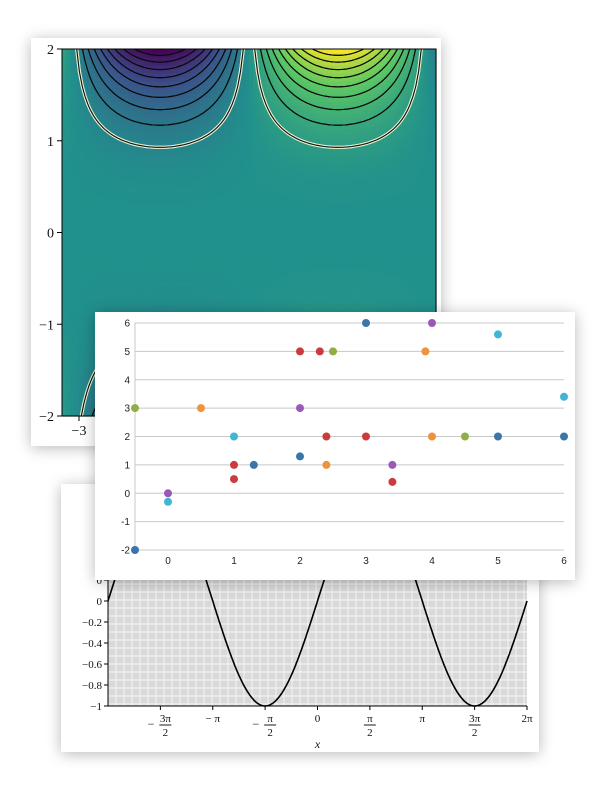 This screenshot has height=800, width=600. What do you see at coordinates (50, 234) in the screenshot?
I see `contour-y-tick-label: 0` at bounding box center [50, 234].